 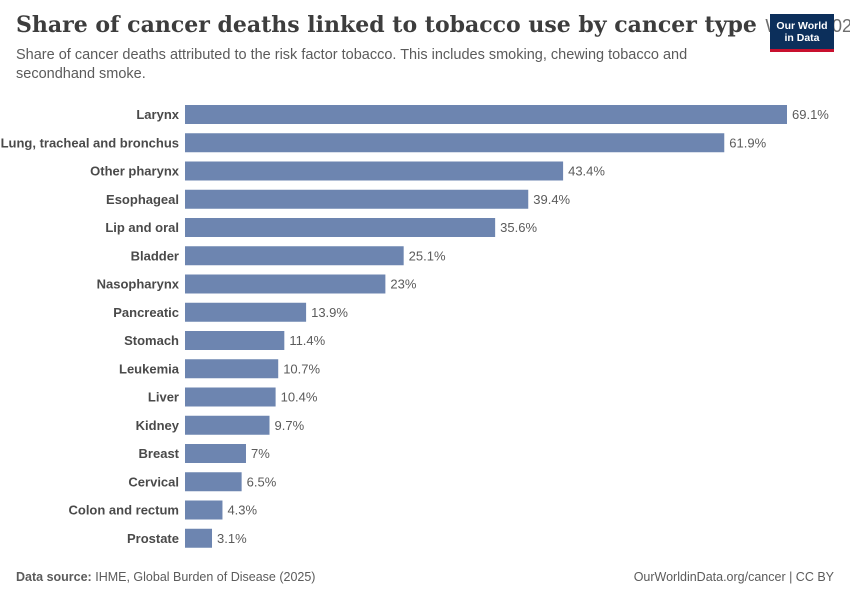 What do you see at coordinates (142, 199) in the screenshot?
I see `category-label: Esophageal` at bounding box center [142, 199].